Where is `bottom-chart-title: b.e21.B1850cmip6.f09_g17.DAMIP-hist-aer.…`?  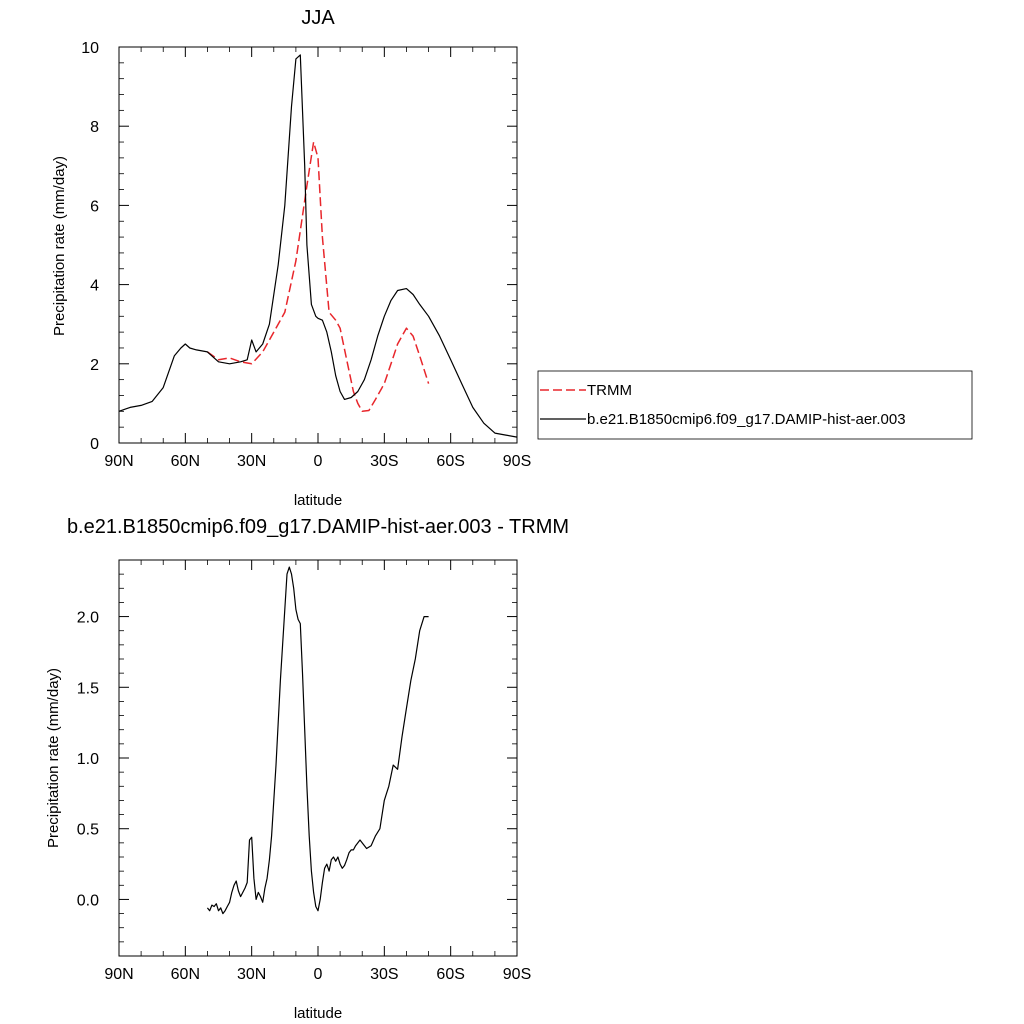
bottom-chart-title: b.e21.B1850cmip6.f09_g17.DAMIP-hist-aer.… is located at coordinates (318, 527).